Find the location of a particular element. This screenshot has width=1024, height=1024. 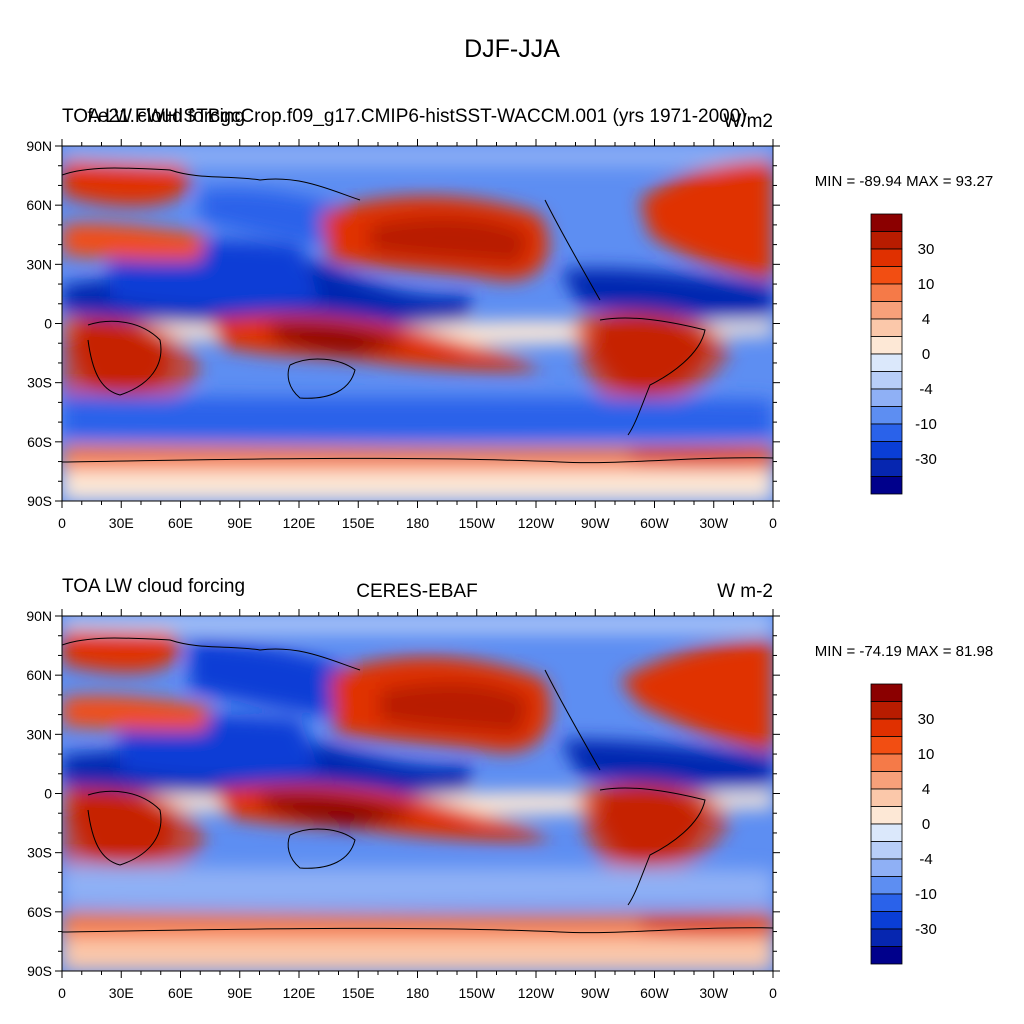

lat-tick-label: 90N is located at coordinates (39, 616).